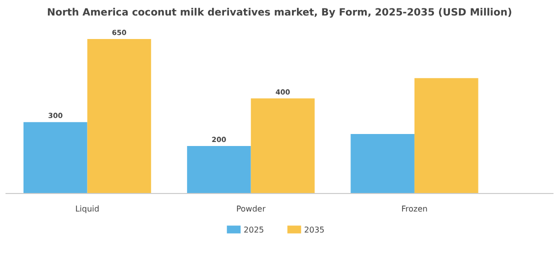 Image resolution: width=560 pixels, height=280 pixels. I want to click on chart-title: North America coconut milk derivatives market, By Form, 2025-2035 (USD Million), so click(279, 13).